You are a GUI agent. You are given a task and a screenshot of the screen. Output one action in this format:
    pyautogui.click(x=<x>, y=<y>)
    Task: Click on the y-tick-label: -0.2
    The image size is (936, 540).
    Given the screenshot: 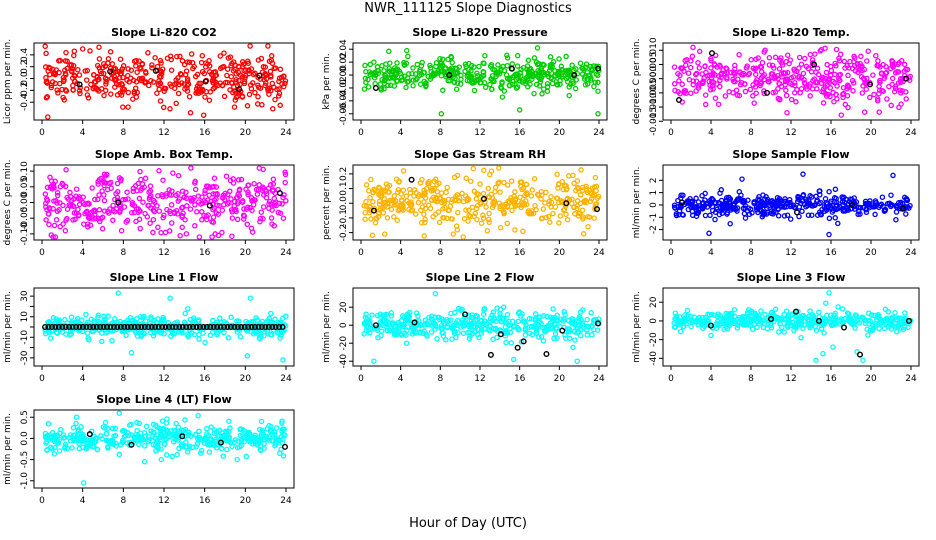 What is the action you would take?
    pyautogui.click(x=25, y=91)
    